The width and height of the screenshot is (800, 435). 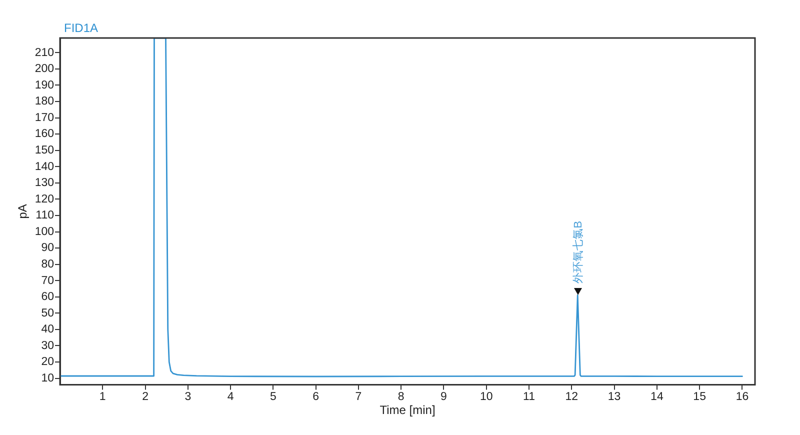 I want to click on x-tick-label: 11, so click(x=529, y=396).